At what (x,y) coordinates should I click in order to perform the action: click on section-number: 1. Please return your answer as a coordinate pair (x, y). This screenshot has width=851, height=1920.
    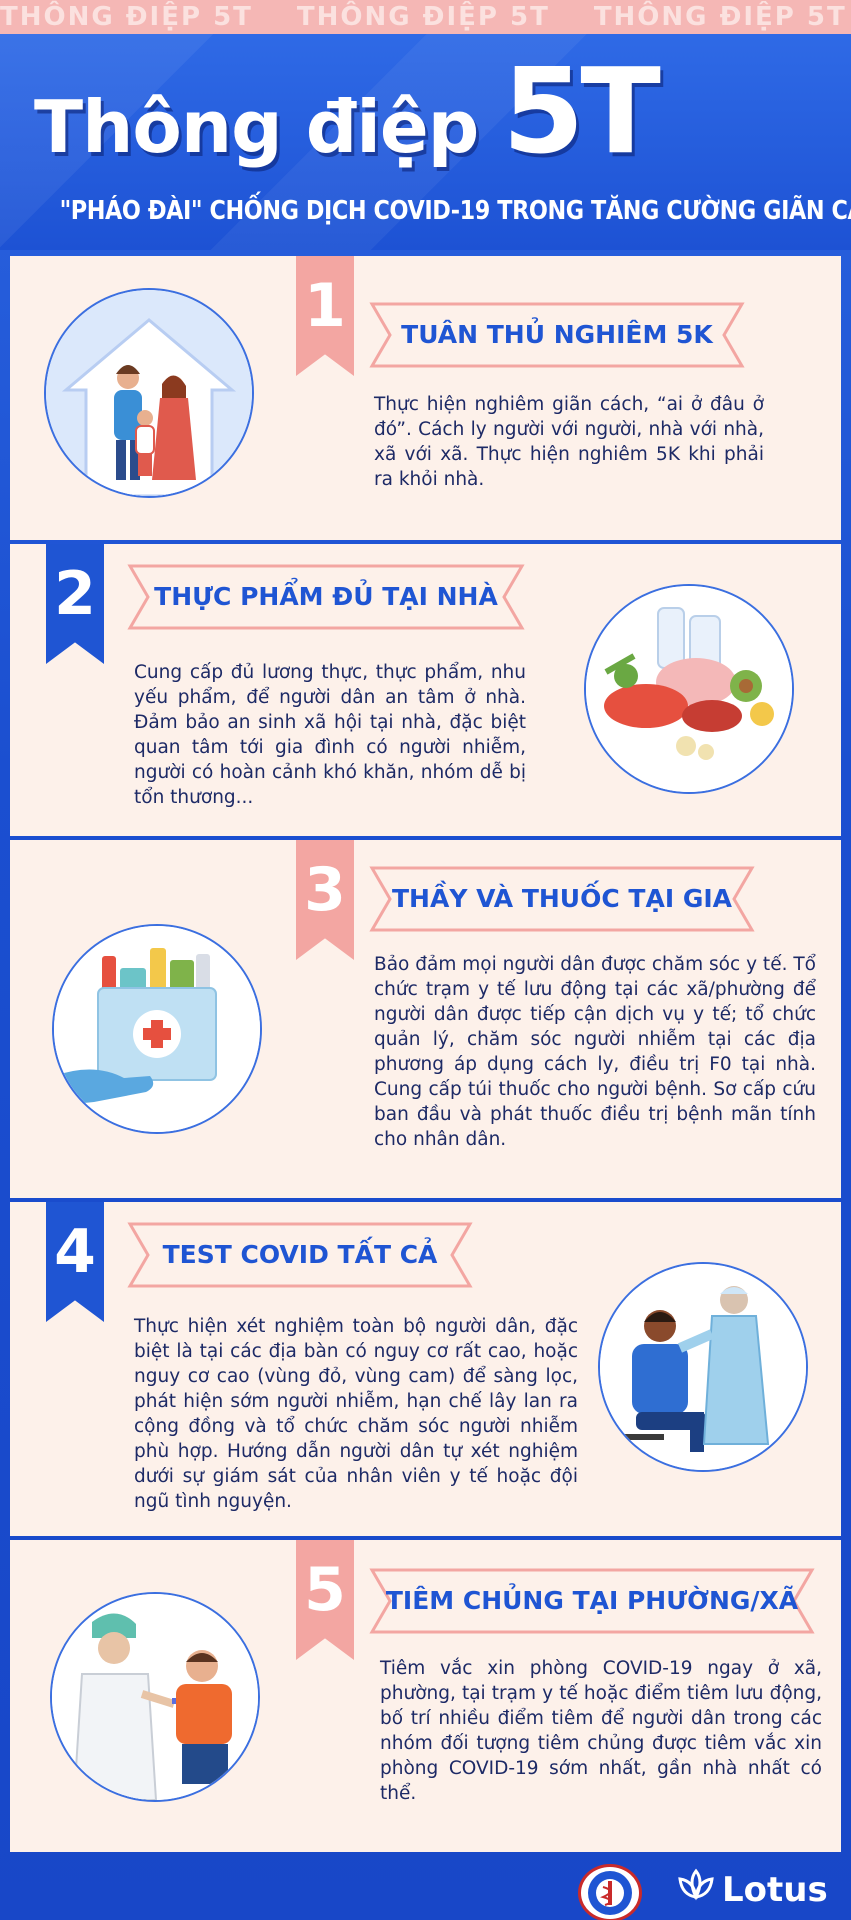
    Looking at the image, I should click on (325, 316).